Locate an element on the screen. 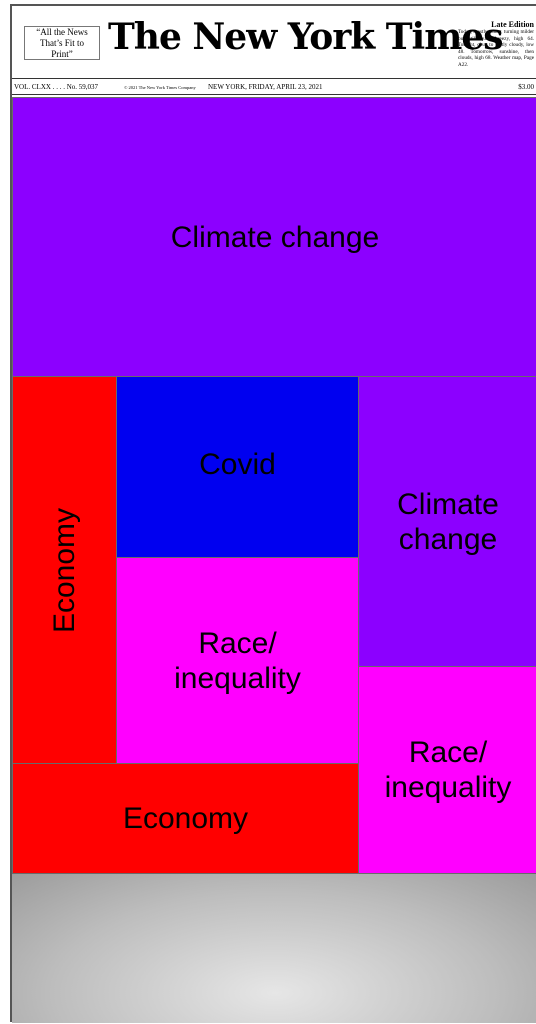 The width and height of the screenshot is (536, 1024). copyright: © 2021 The New York Times Company is located at coordinates (160, 87).